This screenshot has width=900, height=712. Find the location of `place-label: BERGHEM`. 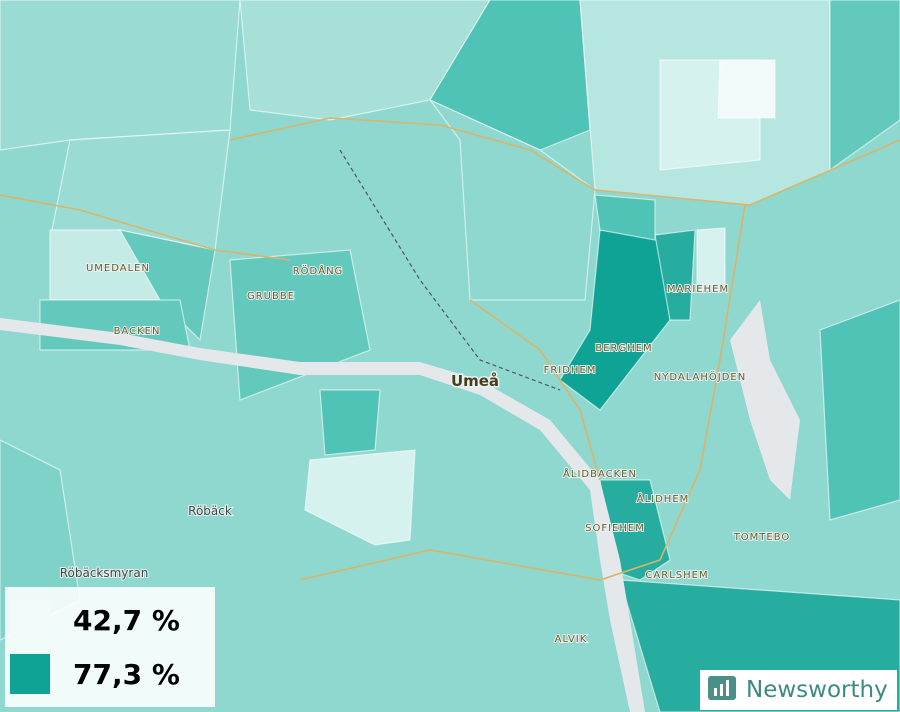

place-label: BERGHEM is located at coordinates (623, 348).